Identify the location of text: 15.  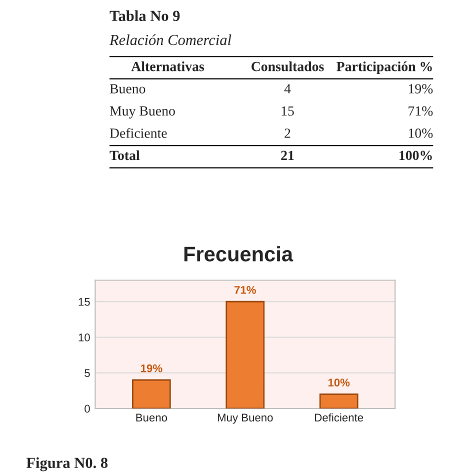
(288, 111).